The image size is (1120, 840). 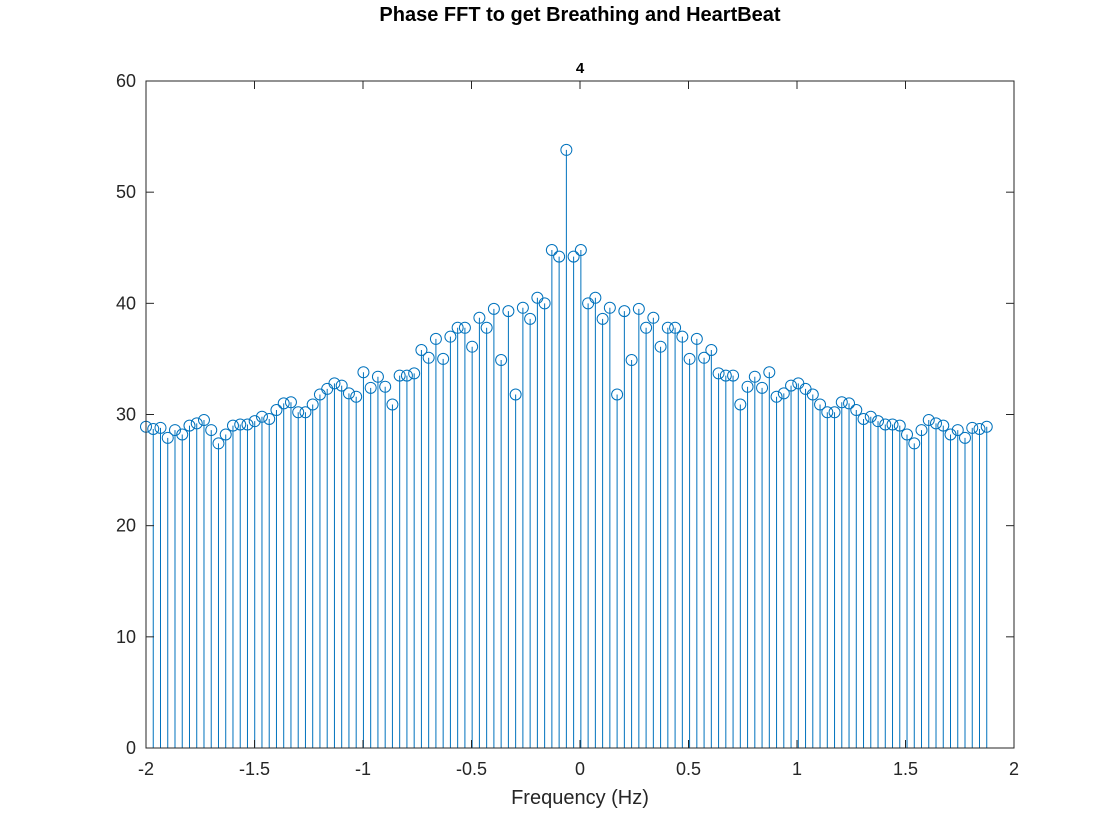 I want to click on x-tick-label: 0.5, so click(x=688, y=769).